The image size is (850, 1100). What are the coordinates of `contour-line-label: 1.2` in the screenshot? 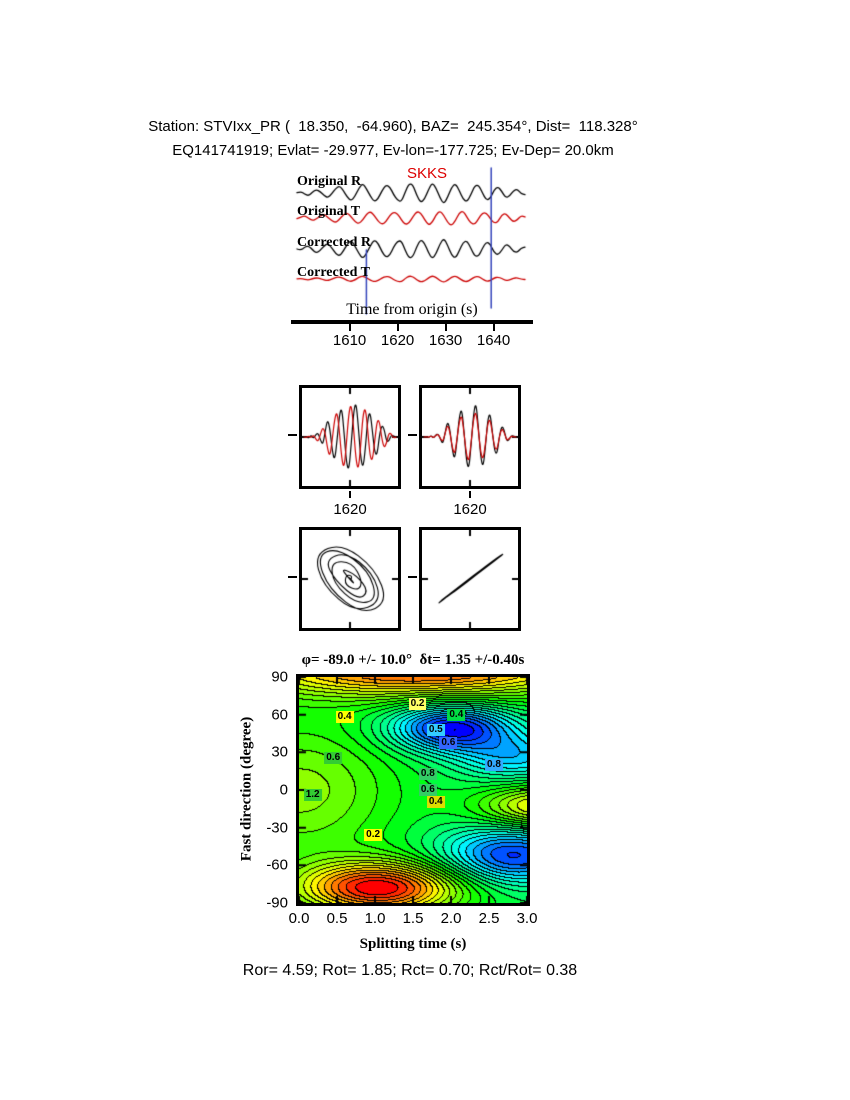 It's located at (312, 794).